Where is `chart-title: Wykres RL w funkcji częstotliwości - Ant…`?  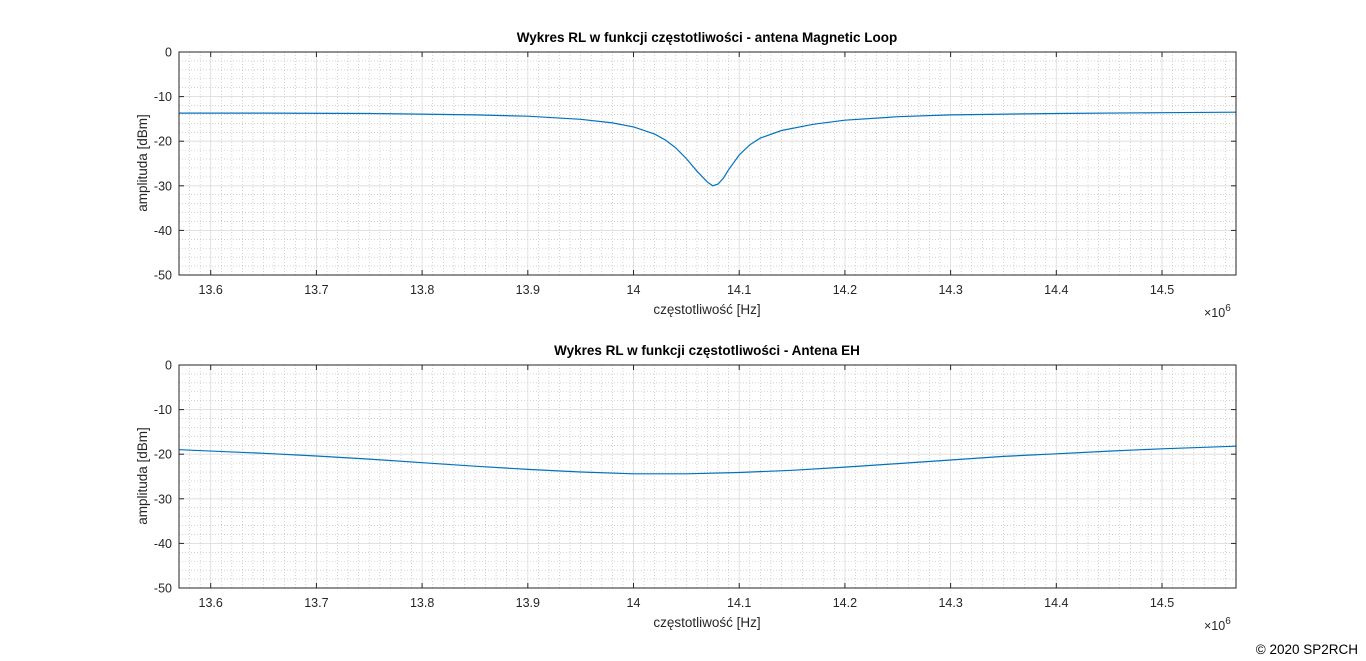
chart-title: Wykres RL w funkcji częstotliwości - Ant… is located at coordinates (707, 350).